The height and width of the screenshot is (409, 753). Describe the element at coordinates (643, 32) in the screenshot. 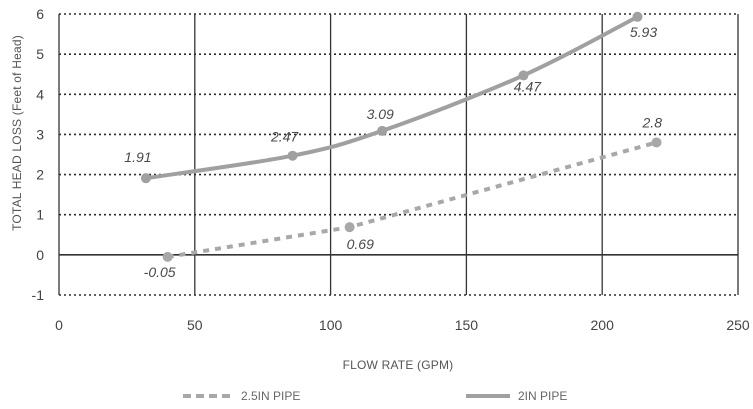

I see `data-label-2in-pipe-4: 5.93` at that location.